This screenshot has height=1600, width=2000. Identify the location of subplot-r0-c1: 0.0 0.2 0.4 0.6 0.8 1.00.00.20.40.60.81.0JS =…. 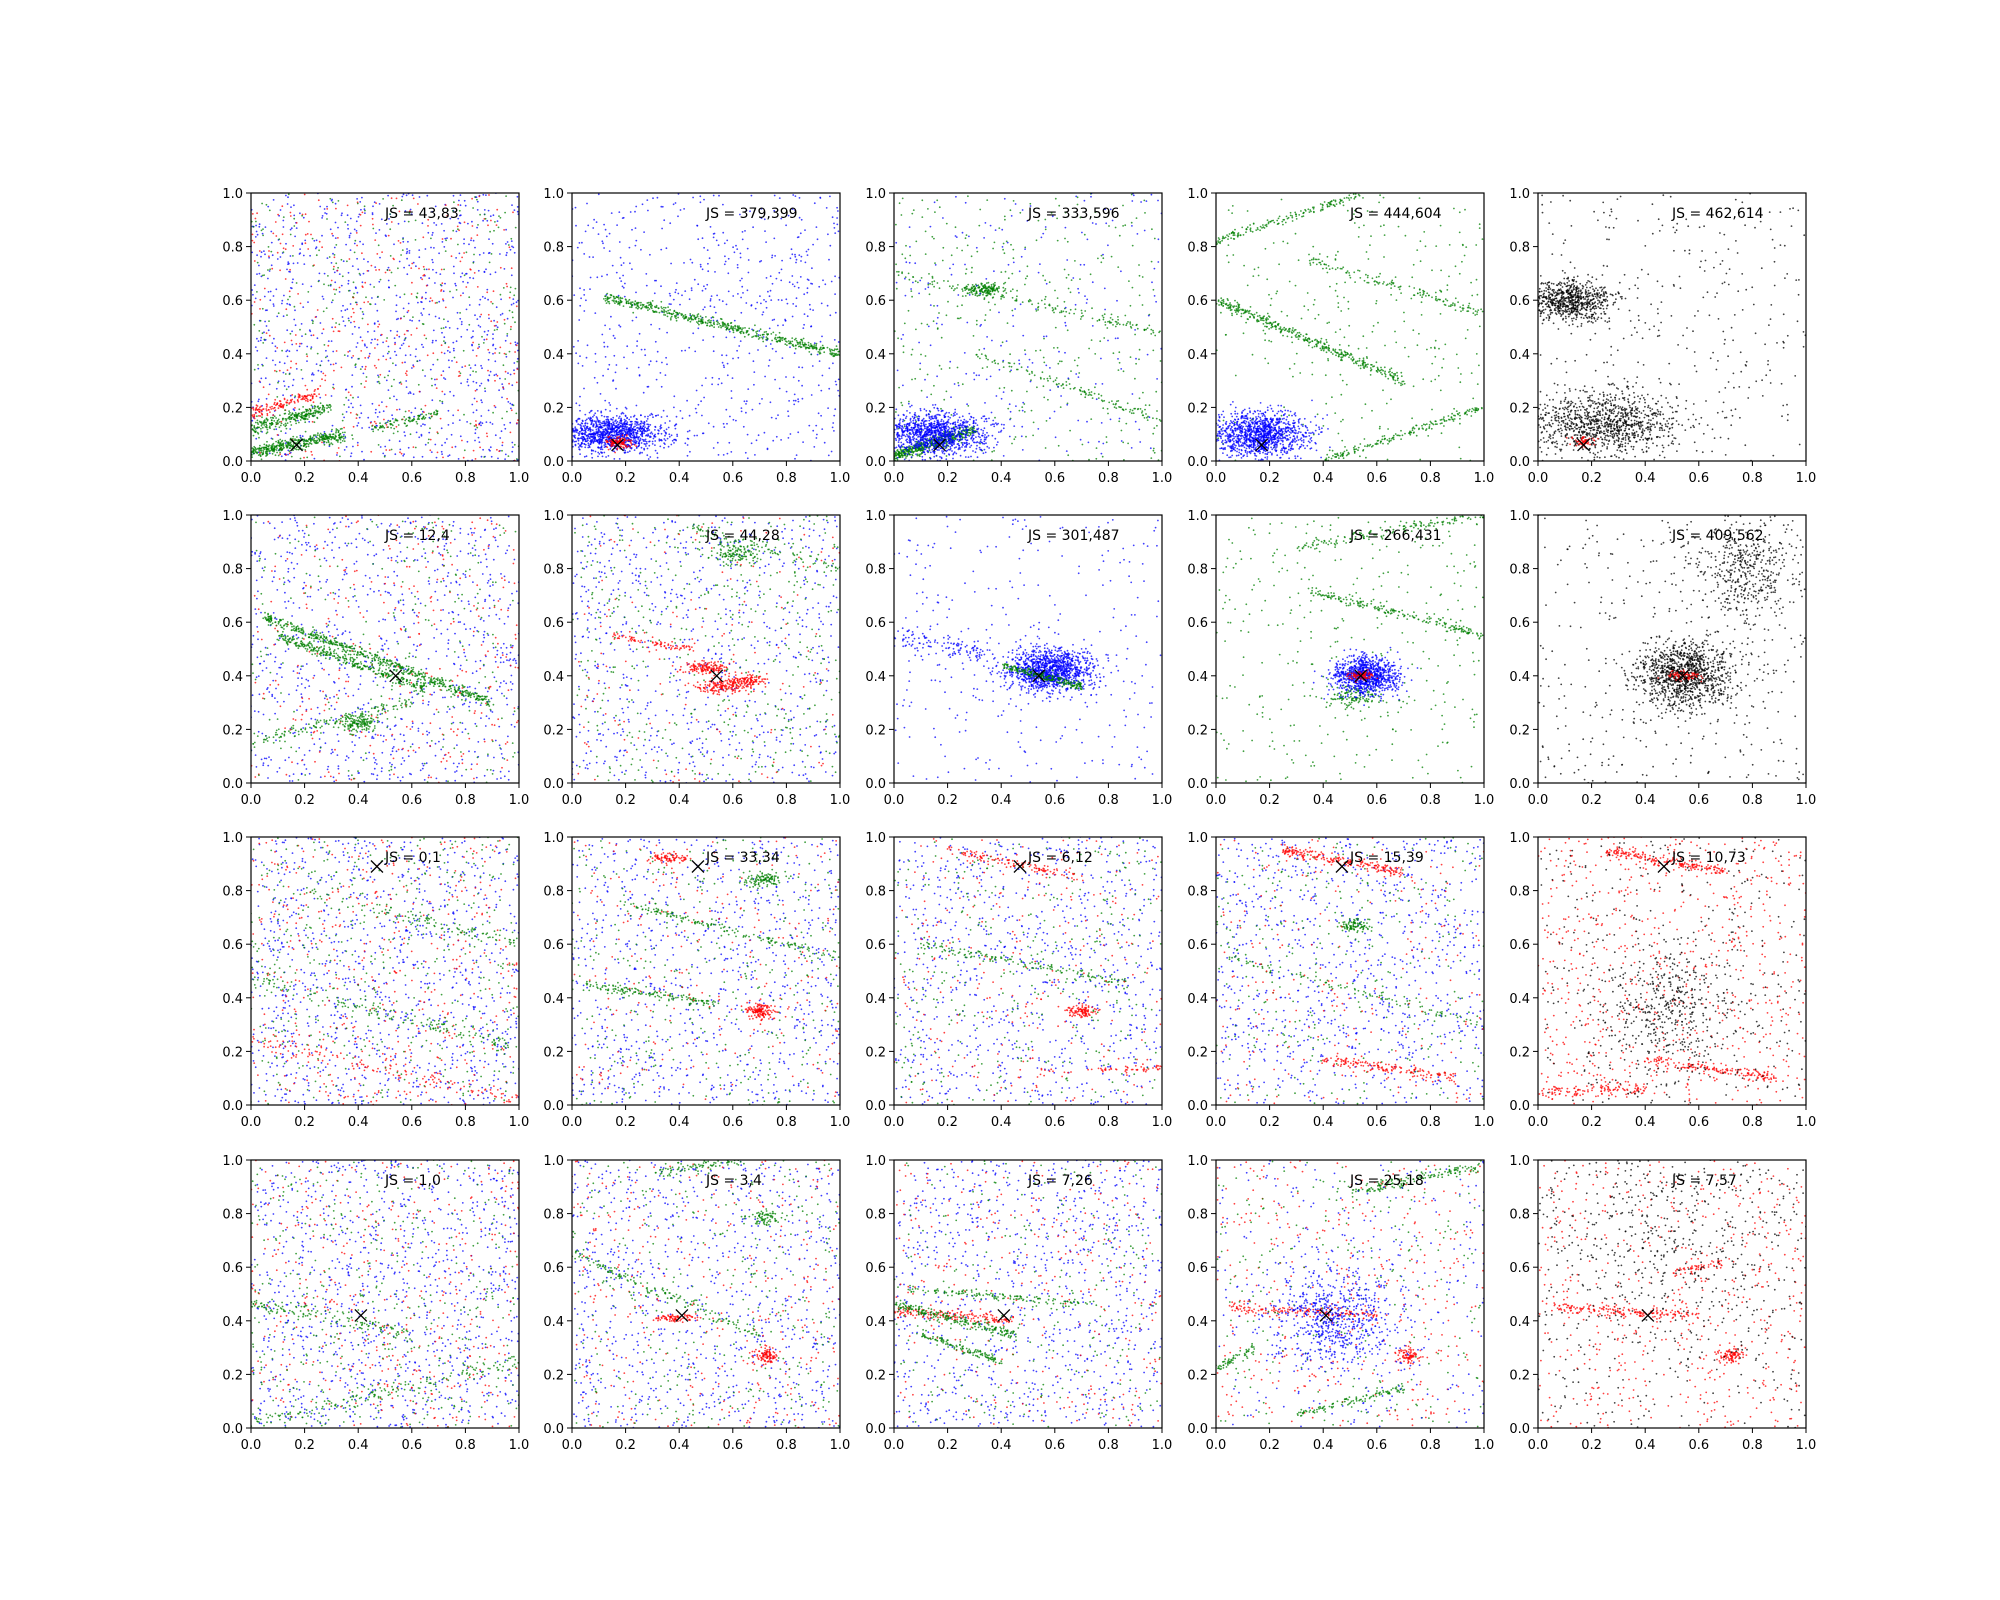
(696, 336).